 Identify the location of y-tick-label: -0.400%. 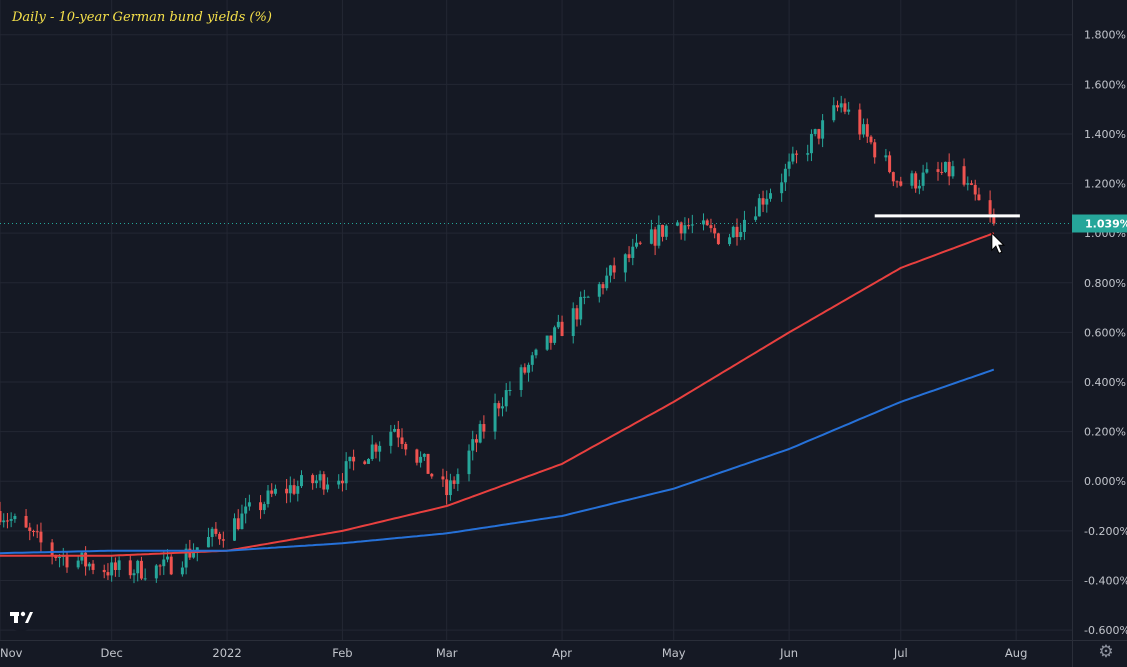
(1105, 580).